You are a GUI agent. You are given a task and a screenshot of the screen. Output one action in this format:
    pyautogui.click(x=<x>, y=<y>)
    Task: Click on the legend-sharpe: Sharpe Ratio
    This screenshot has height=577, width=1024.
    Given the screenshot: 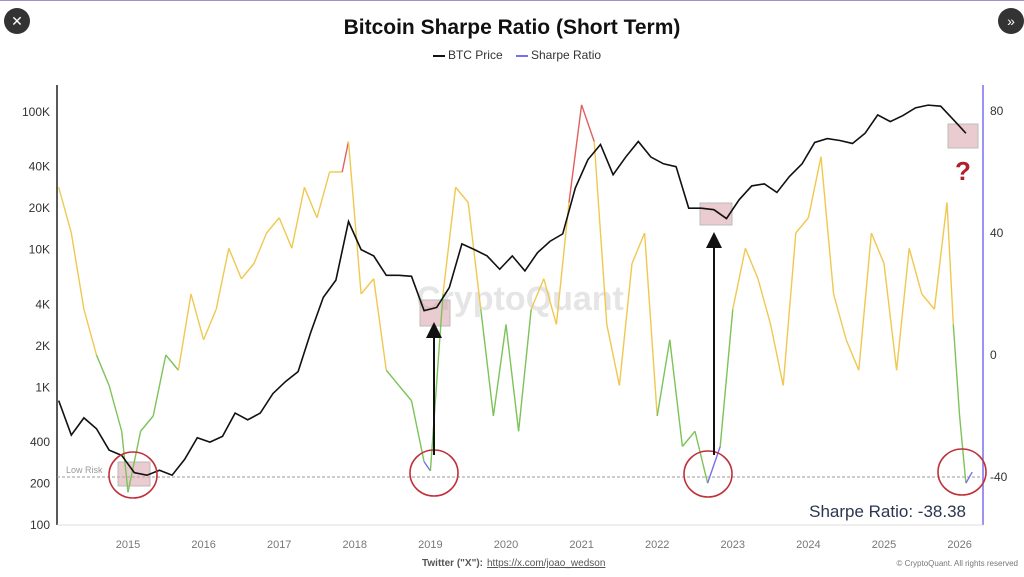 What is the action you would take?
    pyautogui.click(x=566, y=55)
    